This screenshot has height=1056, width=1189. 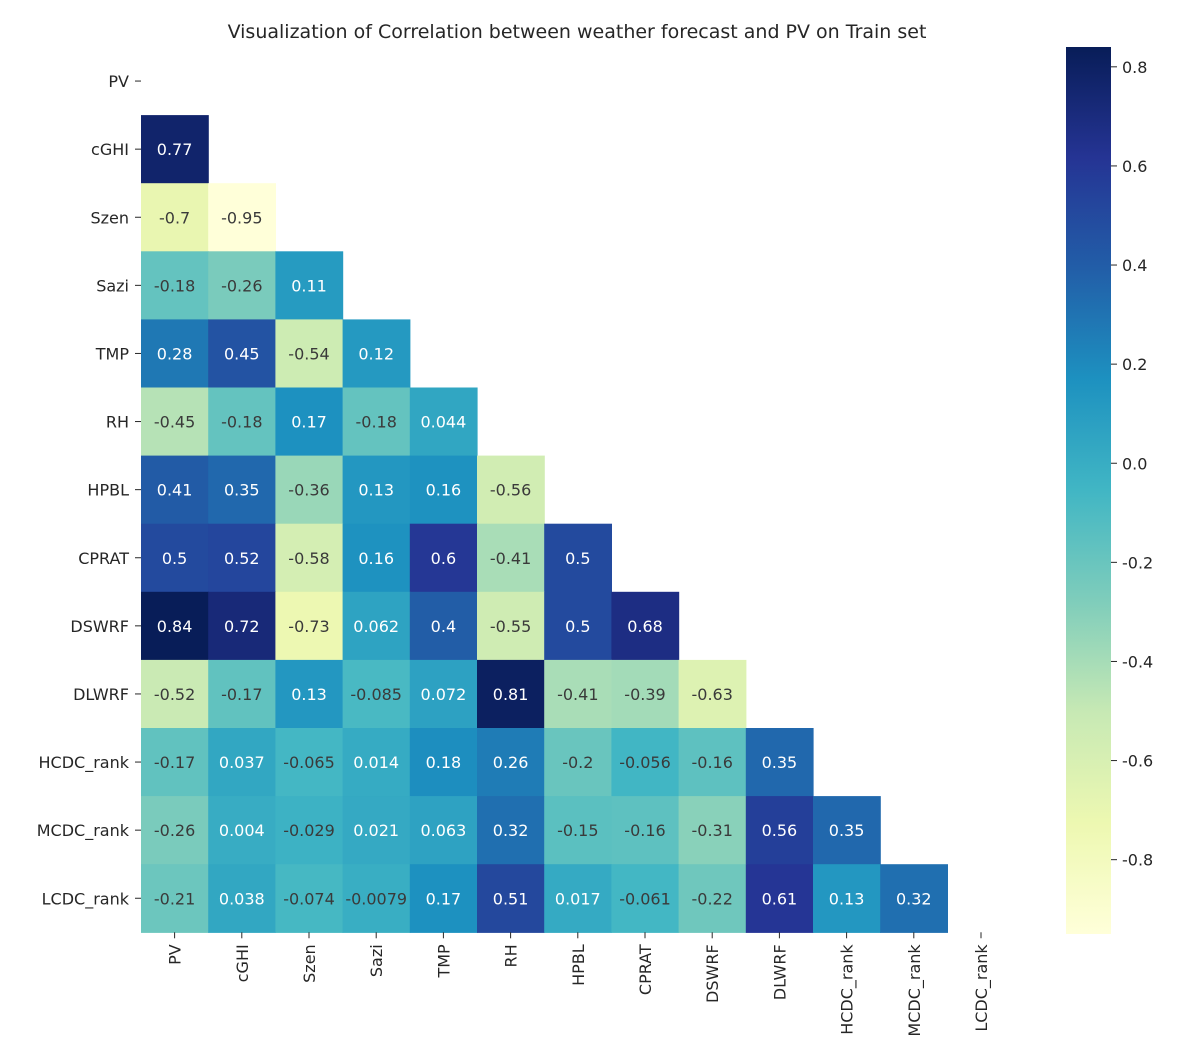 I want to click on cell-value-label: 0.004, so click(x=242, y=830).